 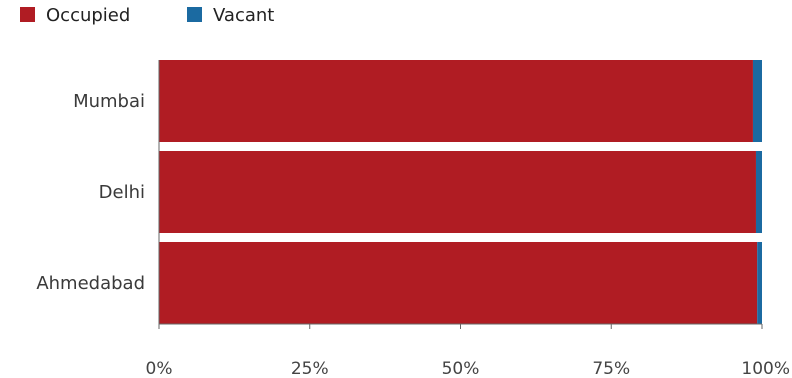 I want to click on category-label-ahmedabad: Ahmedabad, so click(x=90, y=283).